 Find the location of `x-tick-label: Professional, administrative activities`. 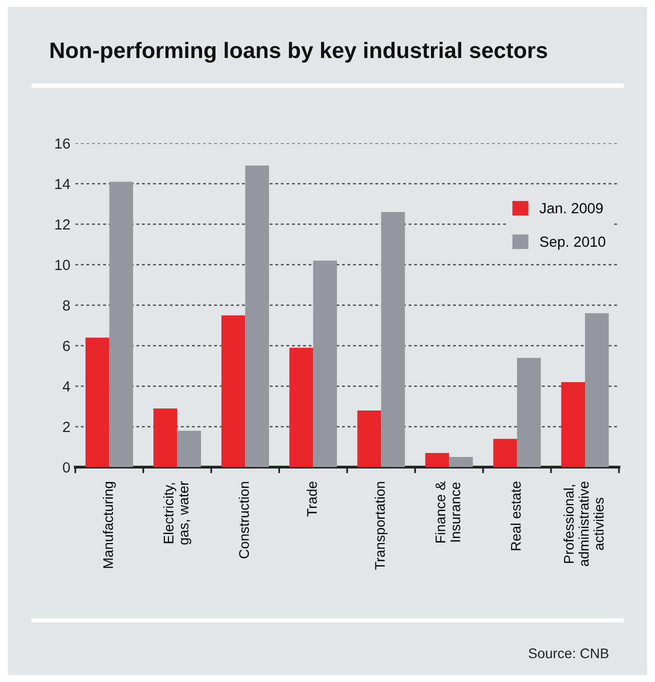

x-tick-label: Professional, administrative activities is located at coordinates (584, 524).